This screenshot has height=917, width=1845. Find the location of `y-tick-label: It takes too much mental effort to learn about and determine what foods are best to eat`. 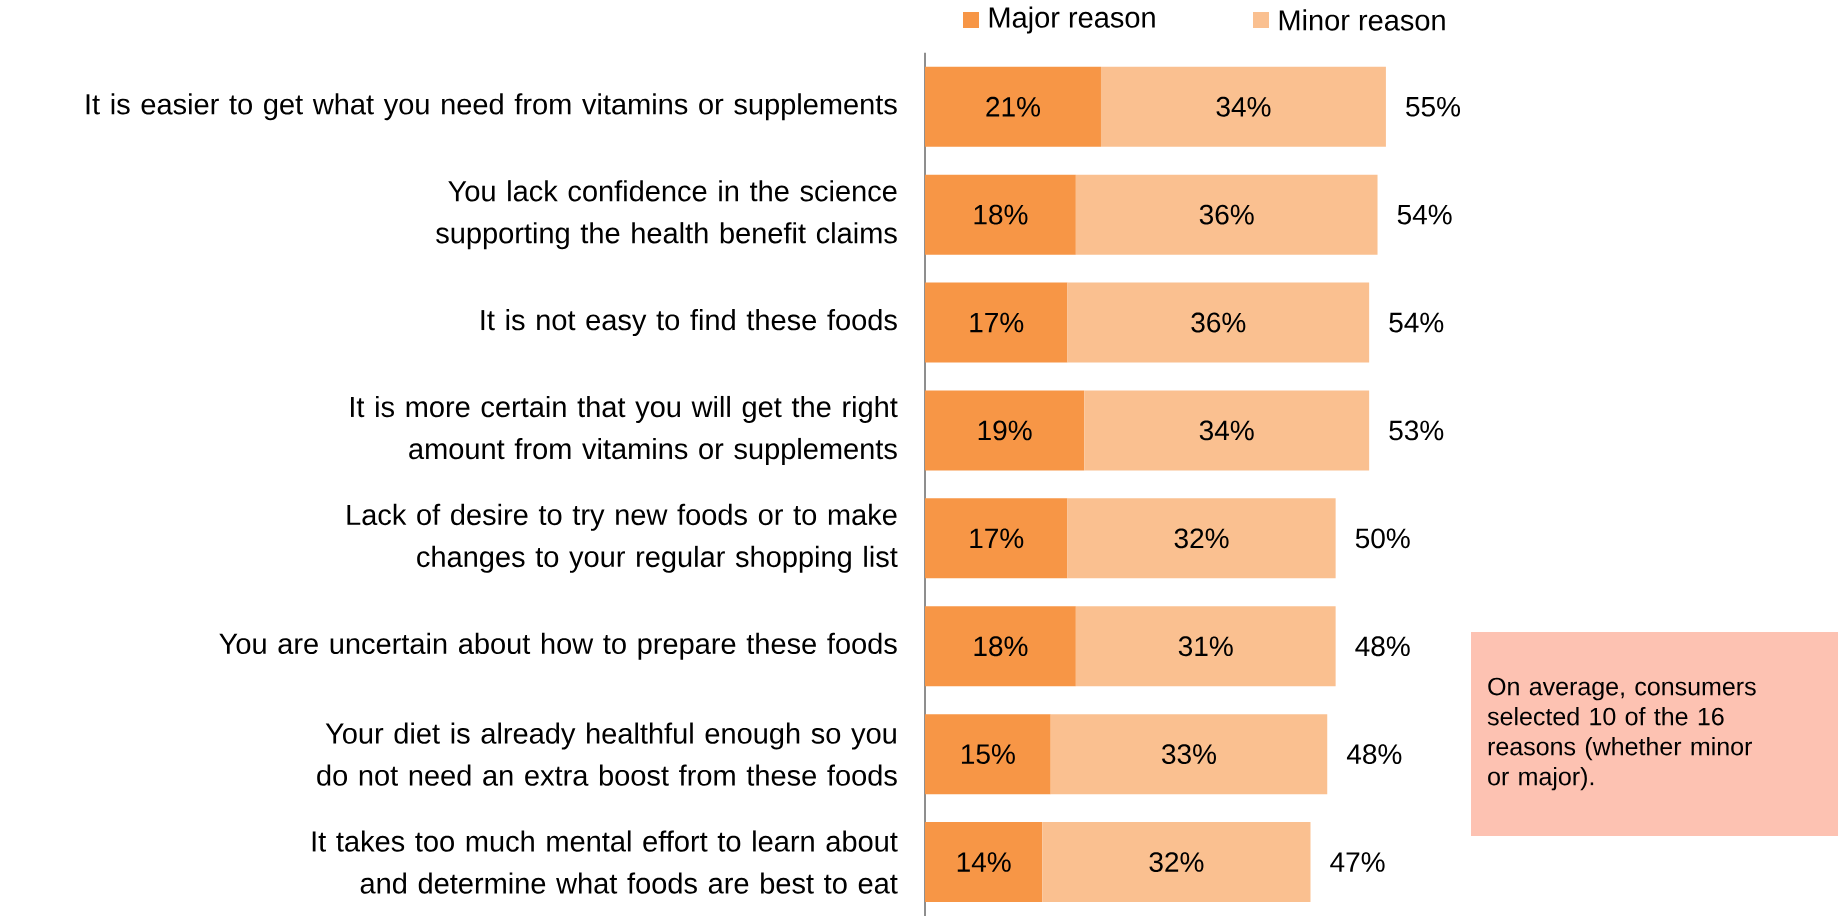

y-tick-label: It takes too much mental effort to learn about and determine what foods are best to eat is located at coordinates (605, 862).